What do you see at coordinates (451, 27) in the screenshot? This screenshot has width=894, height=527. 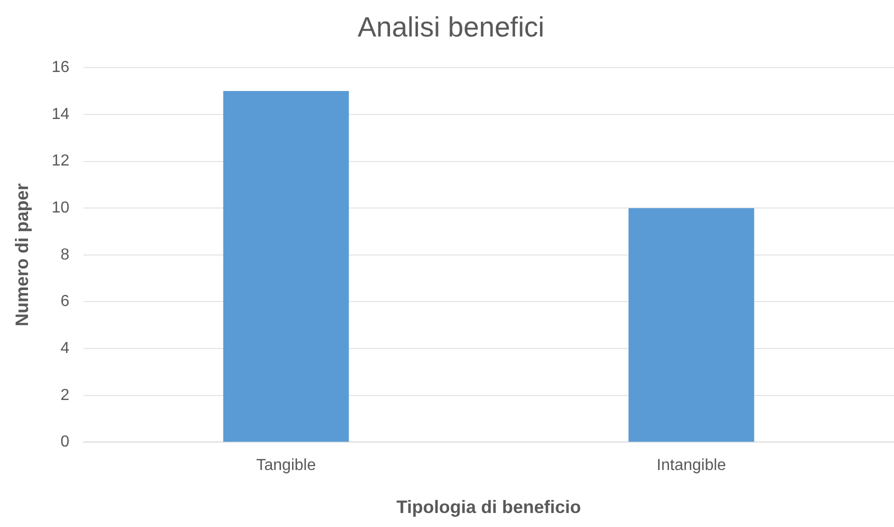 I see `chart-title: Analisi benefici` at bounding box center [451, 27].